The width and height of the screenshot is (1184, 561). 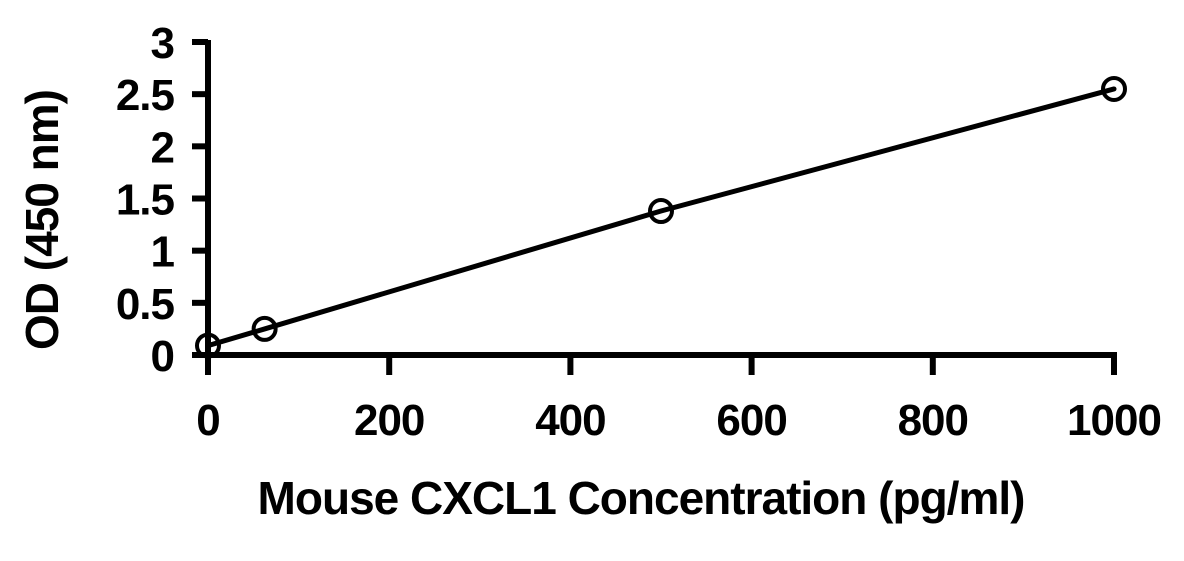 I want to click on x-tick-label: 400, so click(x=570, y=420).